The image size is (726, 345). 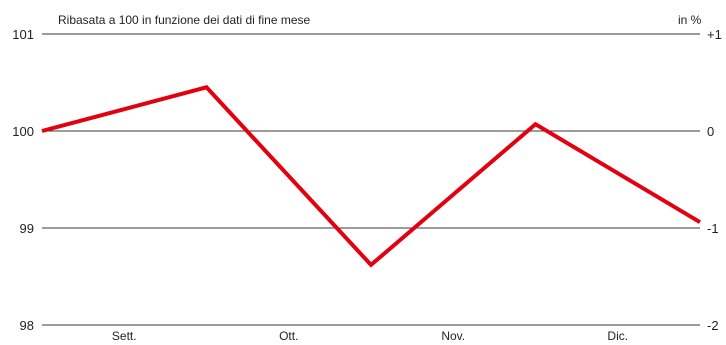 What do you see at coordinates (27, 325) in the screenshot?
I see `left-tick-label: 98` at bounding box center [27, 325].